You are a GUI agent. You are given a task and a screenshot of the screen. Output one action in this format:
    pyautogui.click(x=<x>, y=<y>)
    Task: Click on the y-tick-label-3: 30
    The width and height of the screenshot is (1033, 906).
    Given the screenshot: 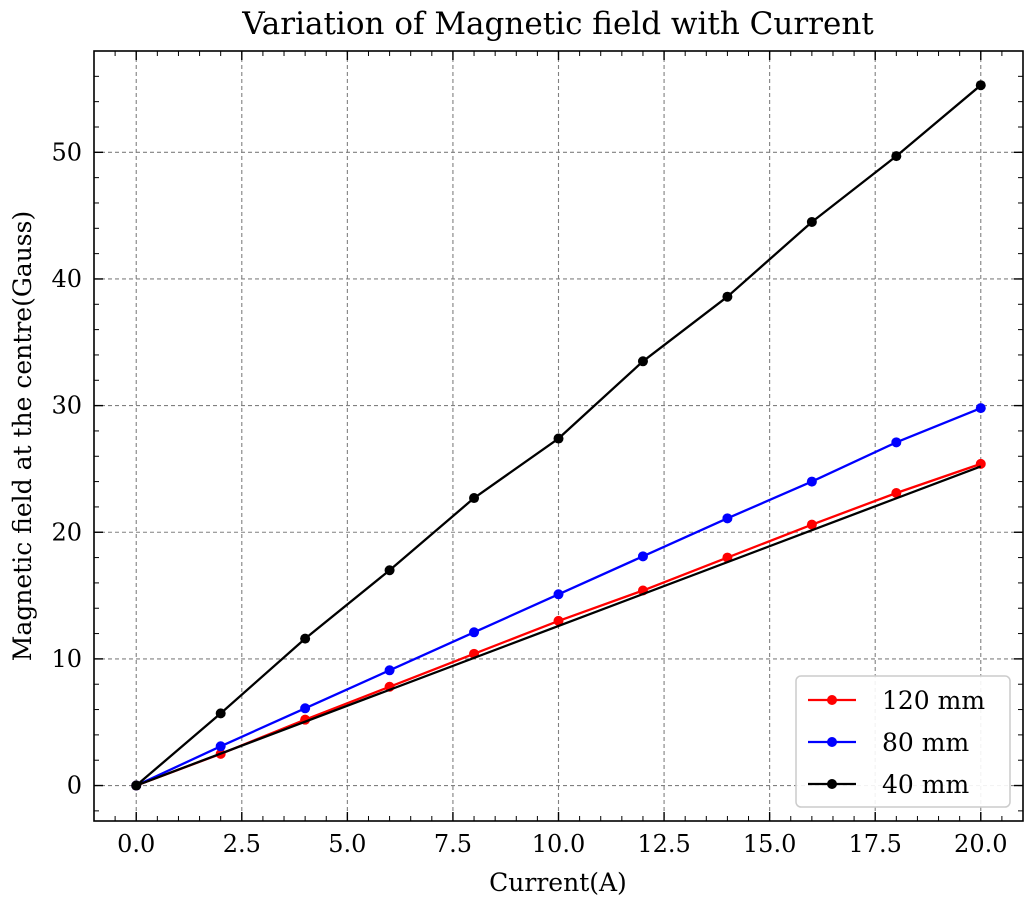 What is the action you would take?
    pyautogui.click(x=66, y=406)
    